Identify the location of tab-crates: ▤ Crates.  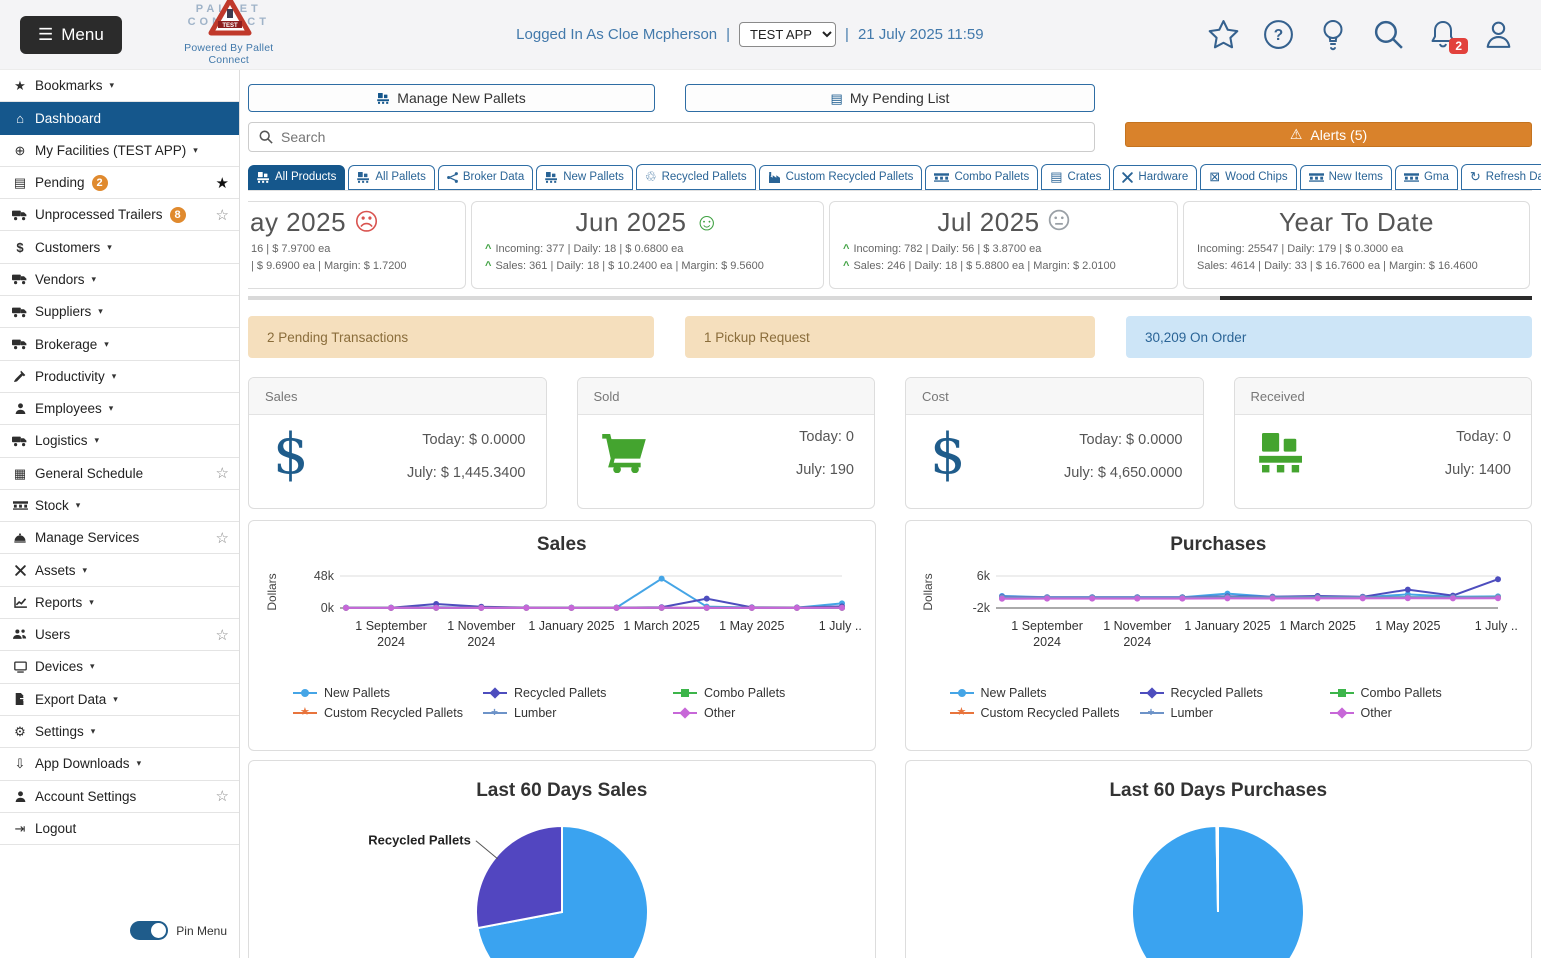
(1076, 177).